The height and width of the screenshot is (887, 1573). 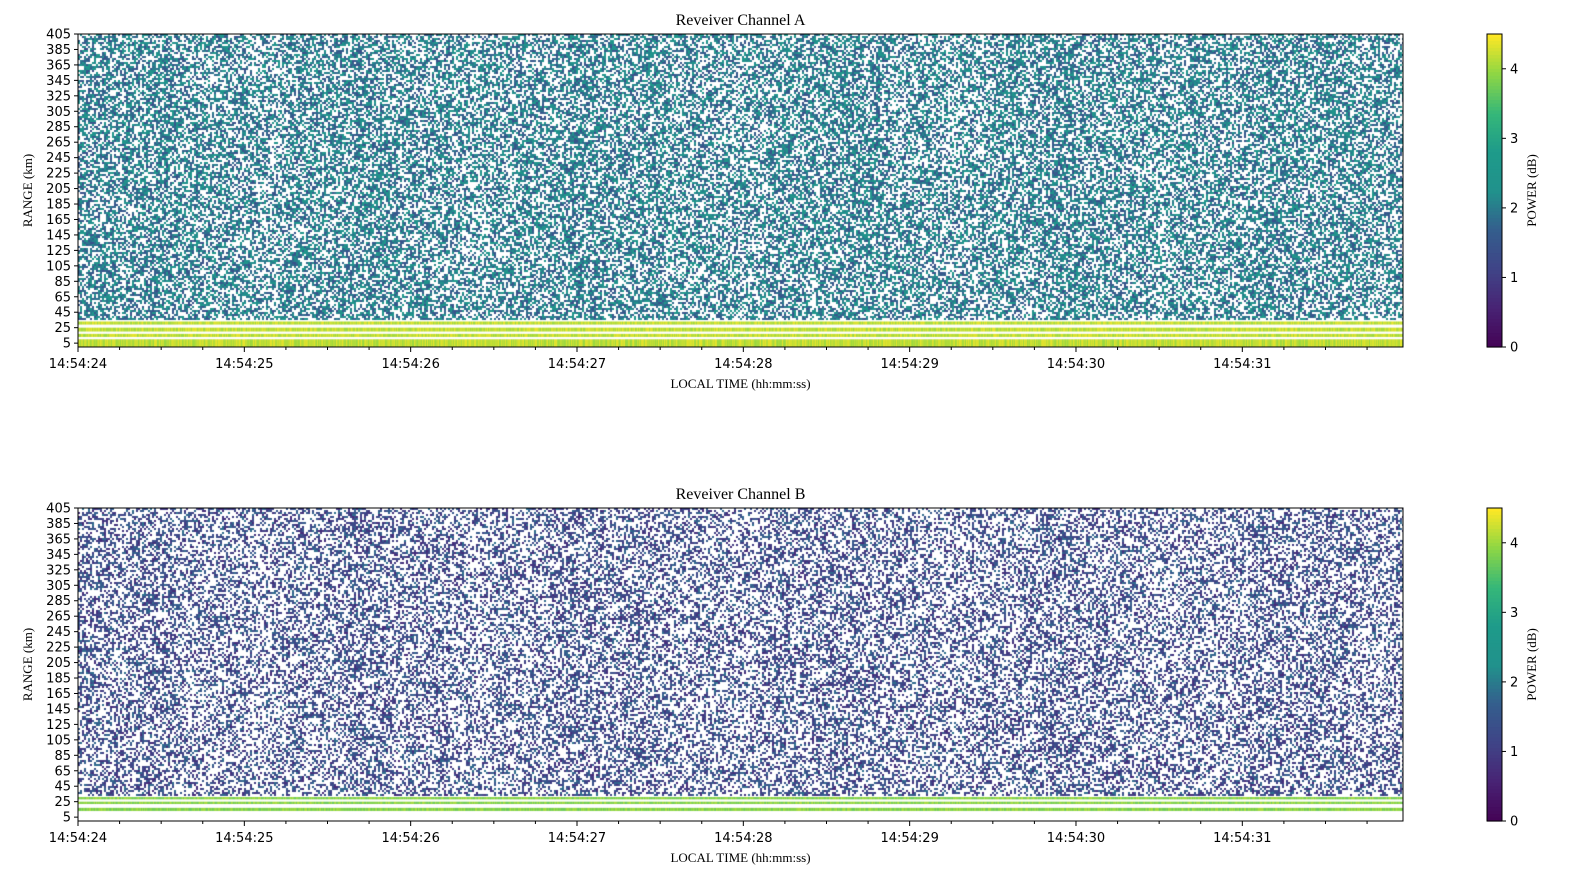 What do you see at coordinates (1514, 752) in the screenshot?
I see `colorbar-tick-label: 1` at bounding box center [1514, 752].